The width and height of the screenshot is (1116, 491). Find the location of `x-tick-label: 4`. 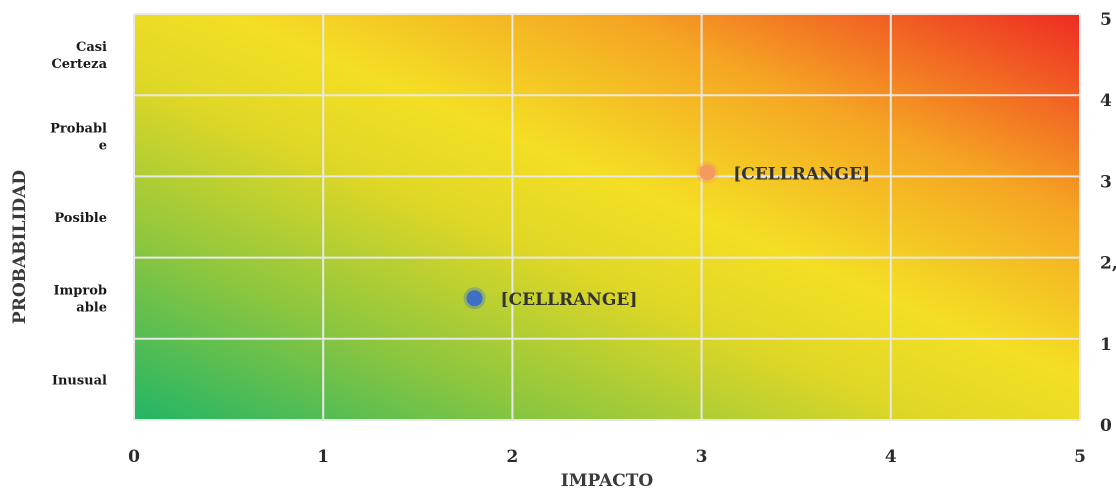

x-tick-label: 4 is located at coordinates (891, 457).